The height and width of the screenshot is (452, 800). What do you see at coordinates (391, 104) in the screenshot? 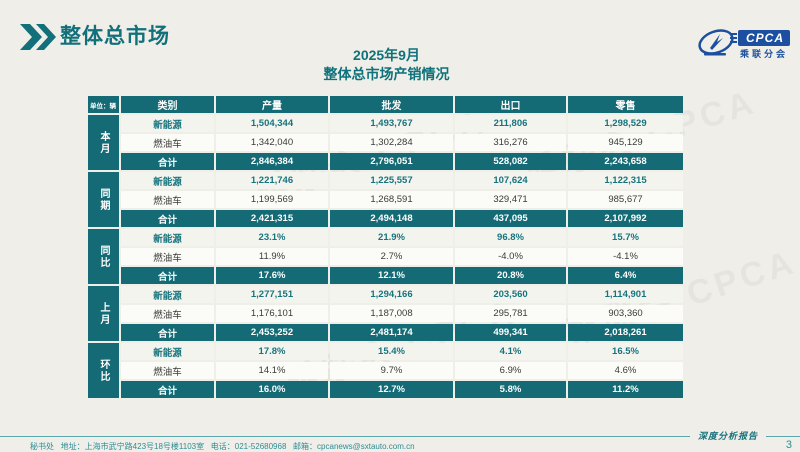
I see `column-header-wholesale: 批发` at bounding box center [391, 104].